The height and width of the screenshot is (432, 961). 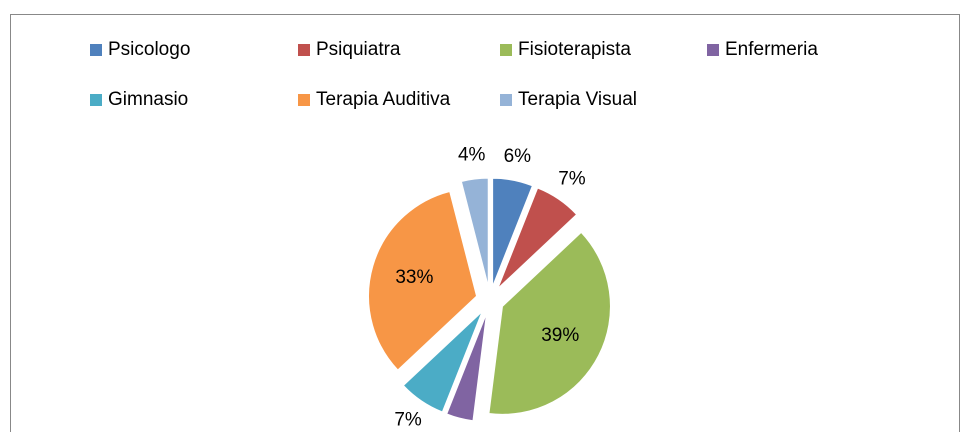 I want to click on legend-label: Gimnasio, so click(x=148, y=99).